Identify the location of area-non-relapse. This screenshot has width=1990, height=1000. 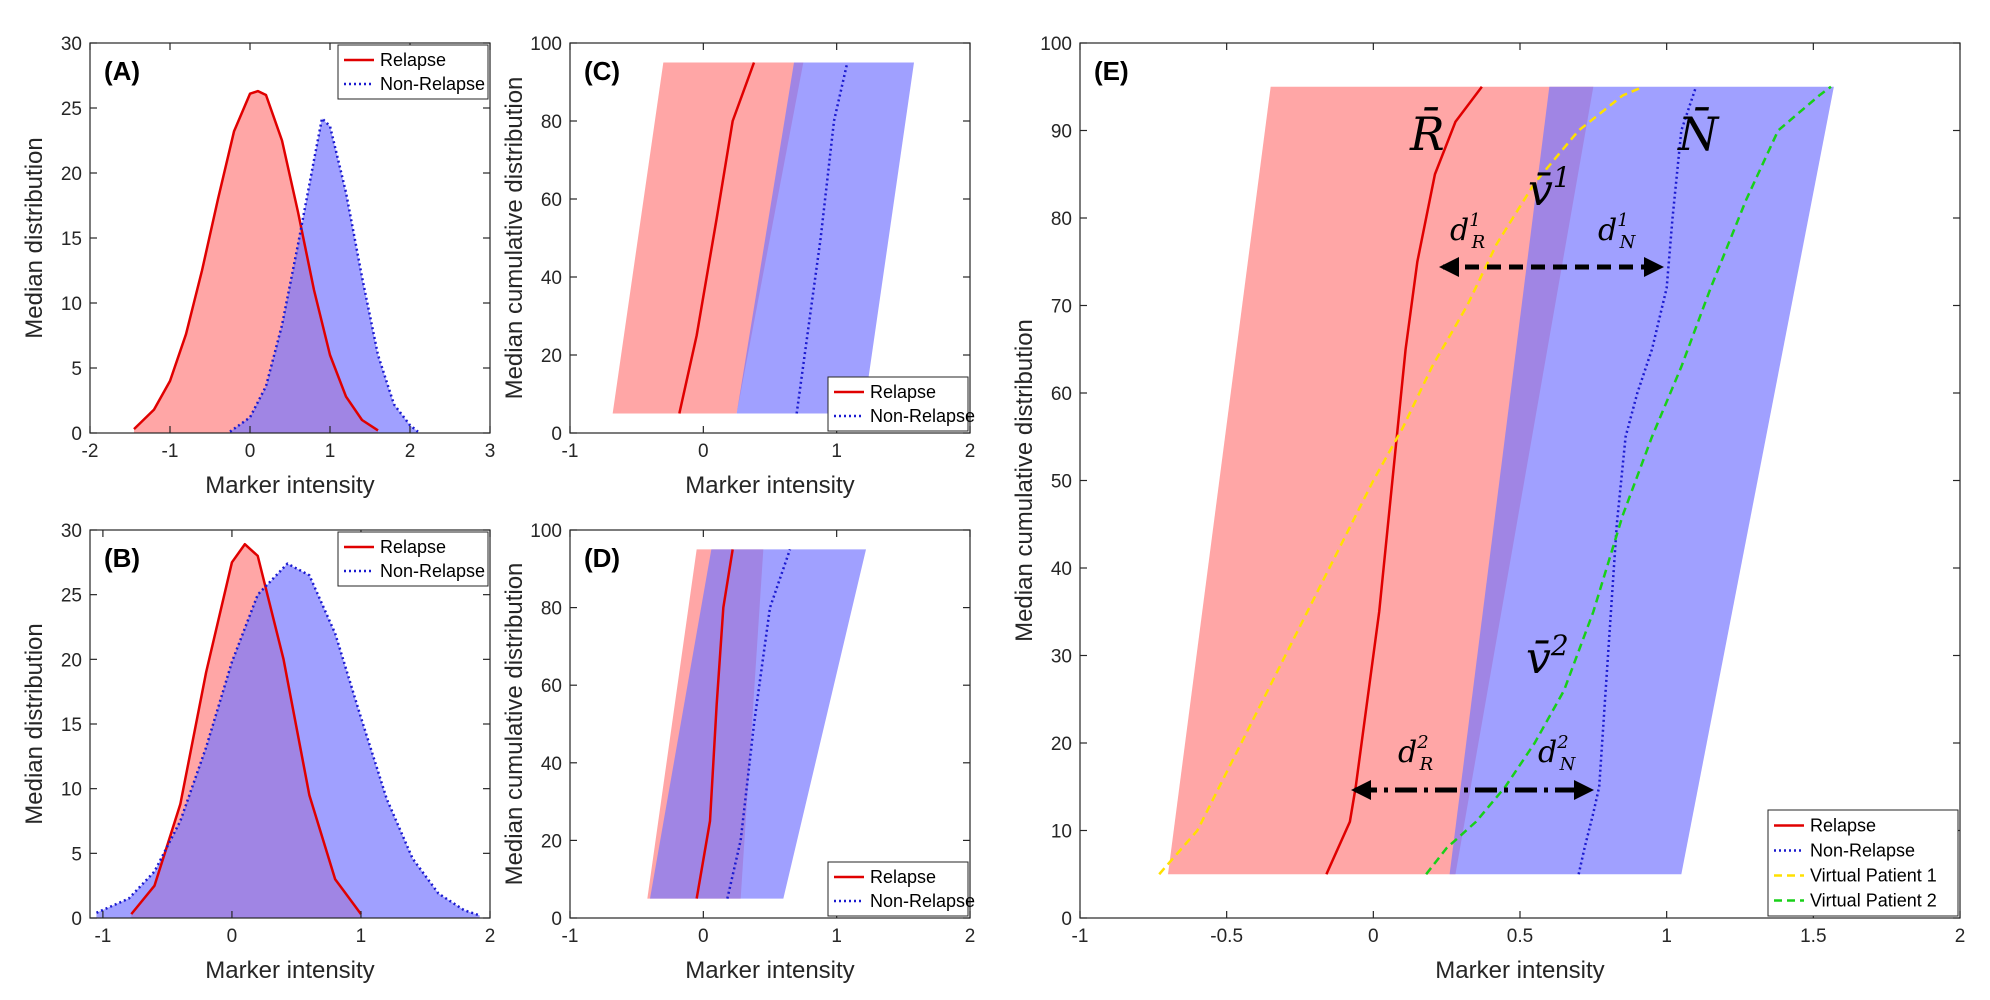
(288, 740).